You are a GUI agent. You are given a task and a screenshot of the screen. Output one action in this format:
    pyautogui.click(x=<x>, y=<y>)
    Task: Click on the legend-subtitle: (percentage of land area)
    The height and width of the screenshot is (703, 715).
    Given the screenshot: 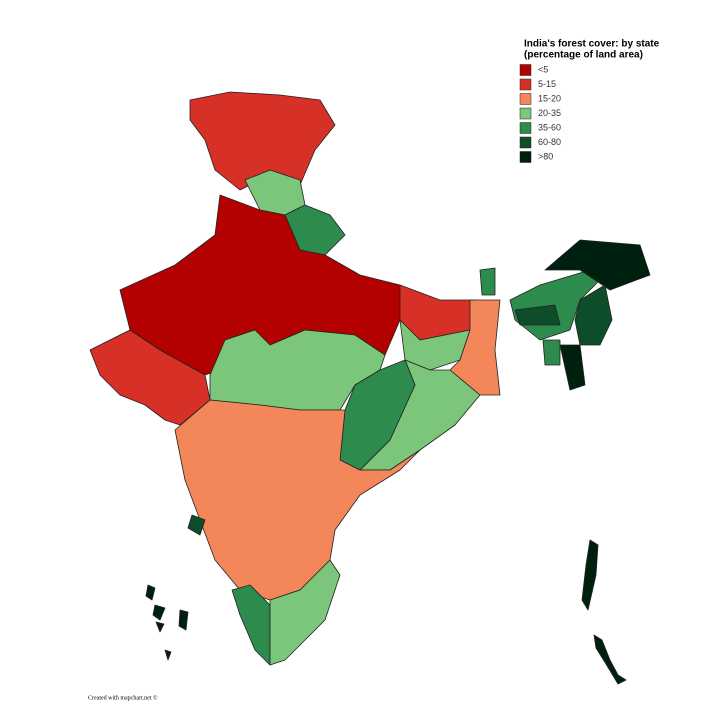 What is the action you would take?
    pyautogui.click(x=583, y=55)
    